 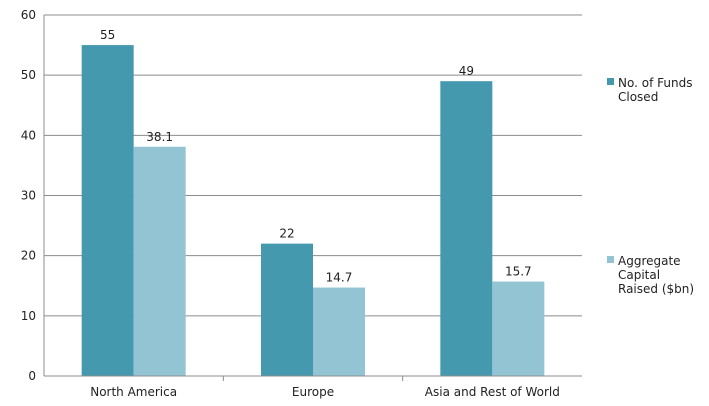 What do you see at coordinates (28, 316) in the screenshot?
I see `y-tick-label: 10` at bounding box center [28, 316].